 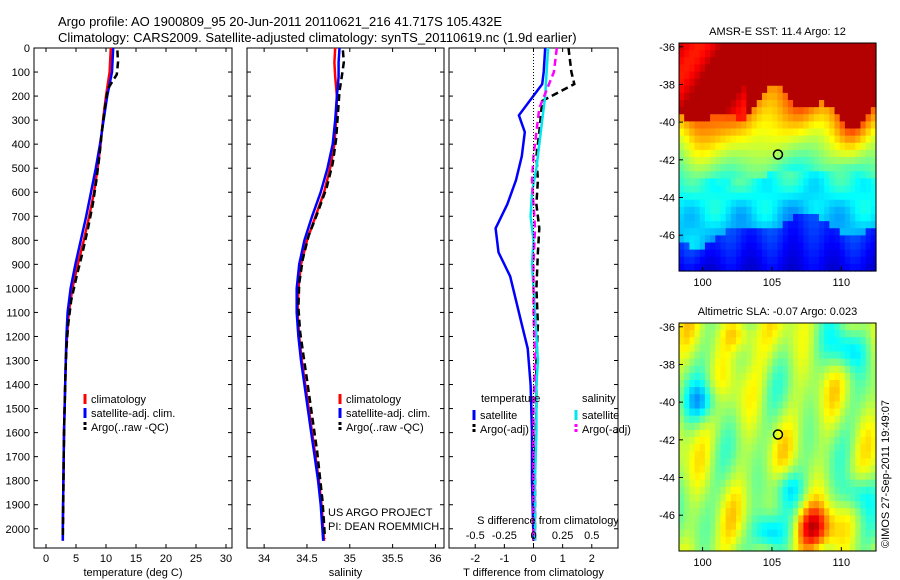 I want to click on depth-tick-label: 700, so click(x=21, y=217).